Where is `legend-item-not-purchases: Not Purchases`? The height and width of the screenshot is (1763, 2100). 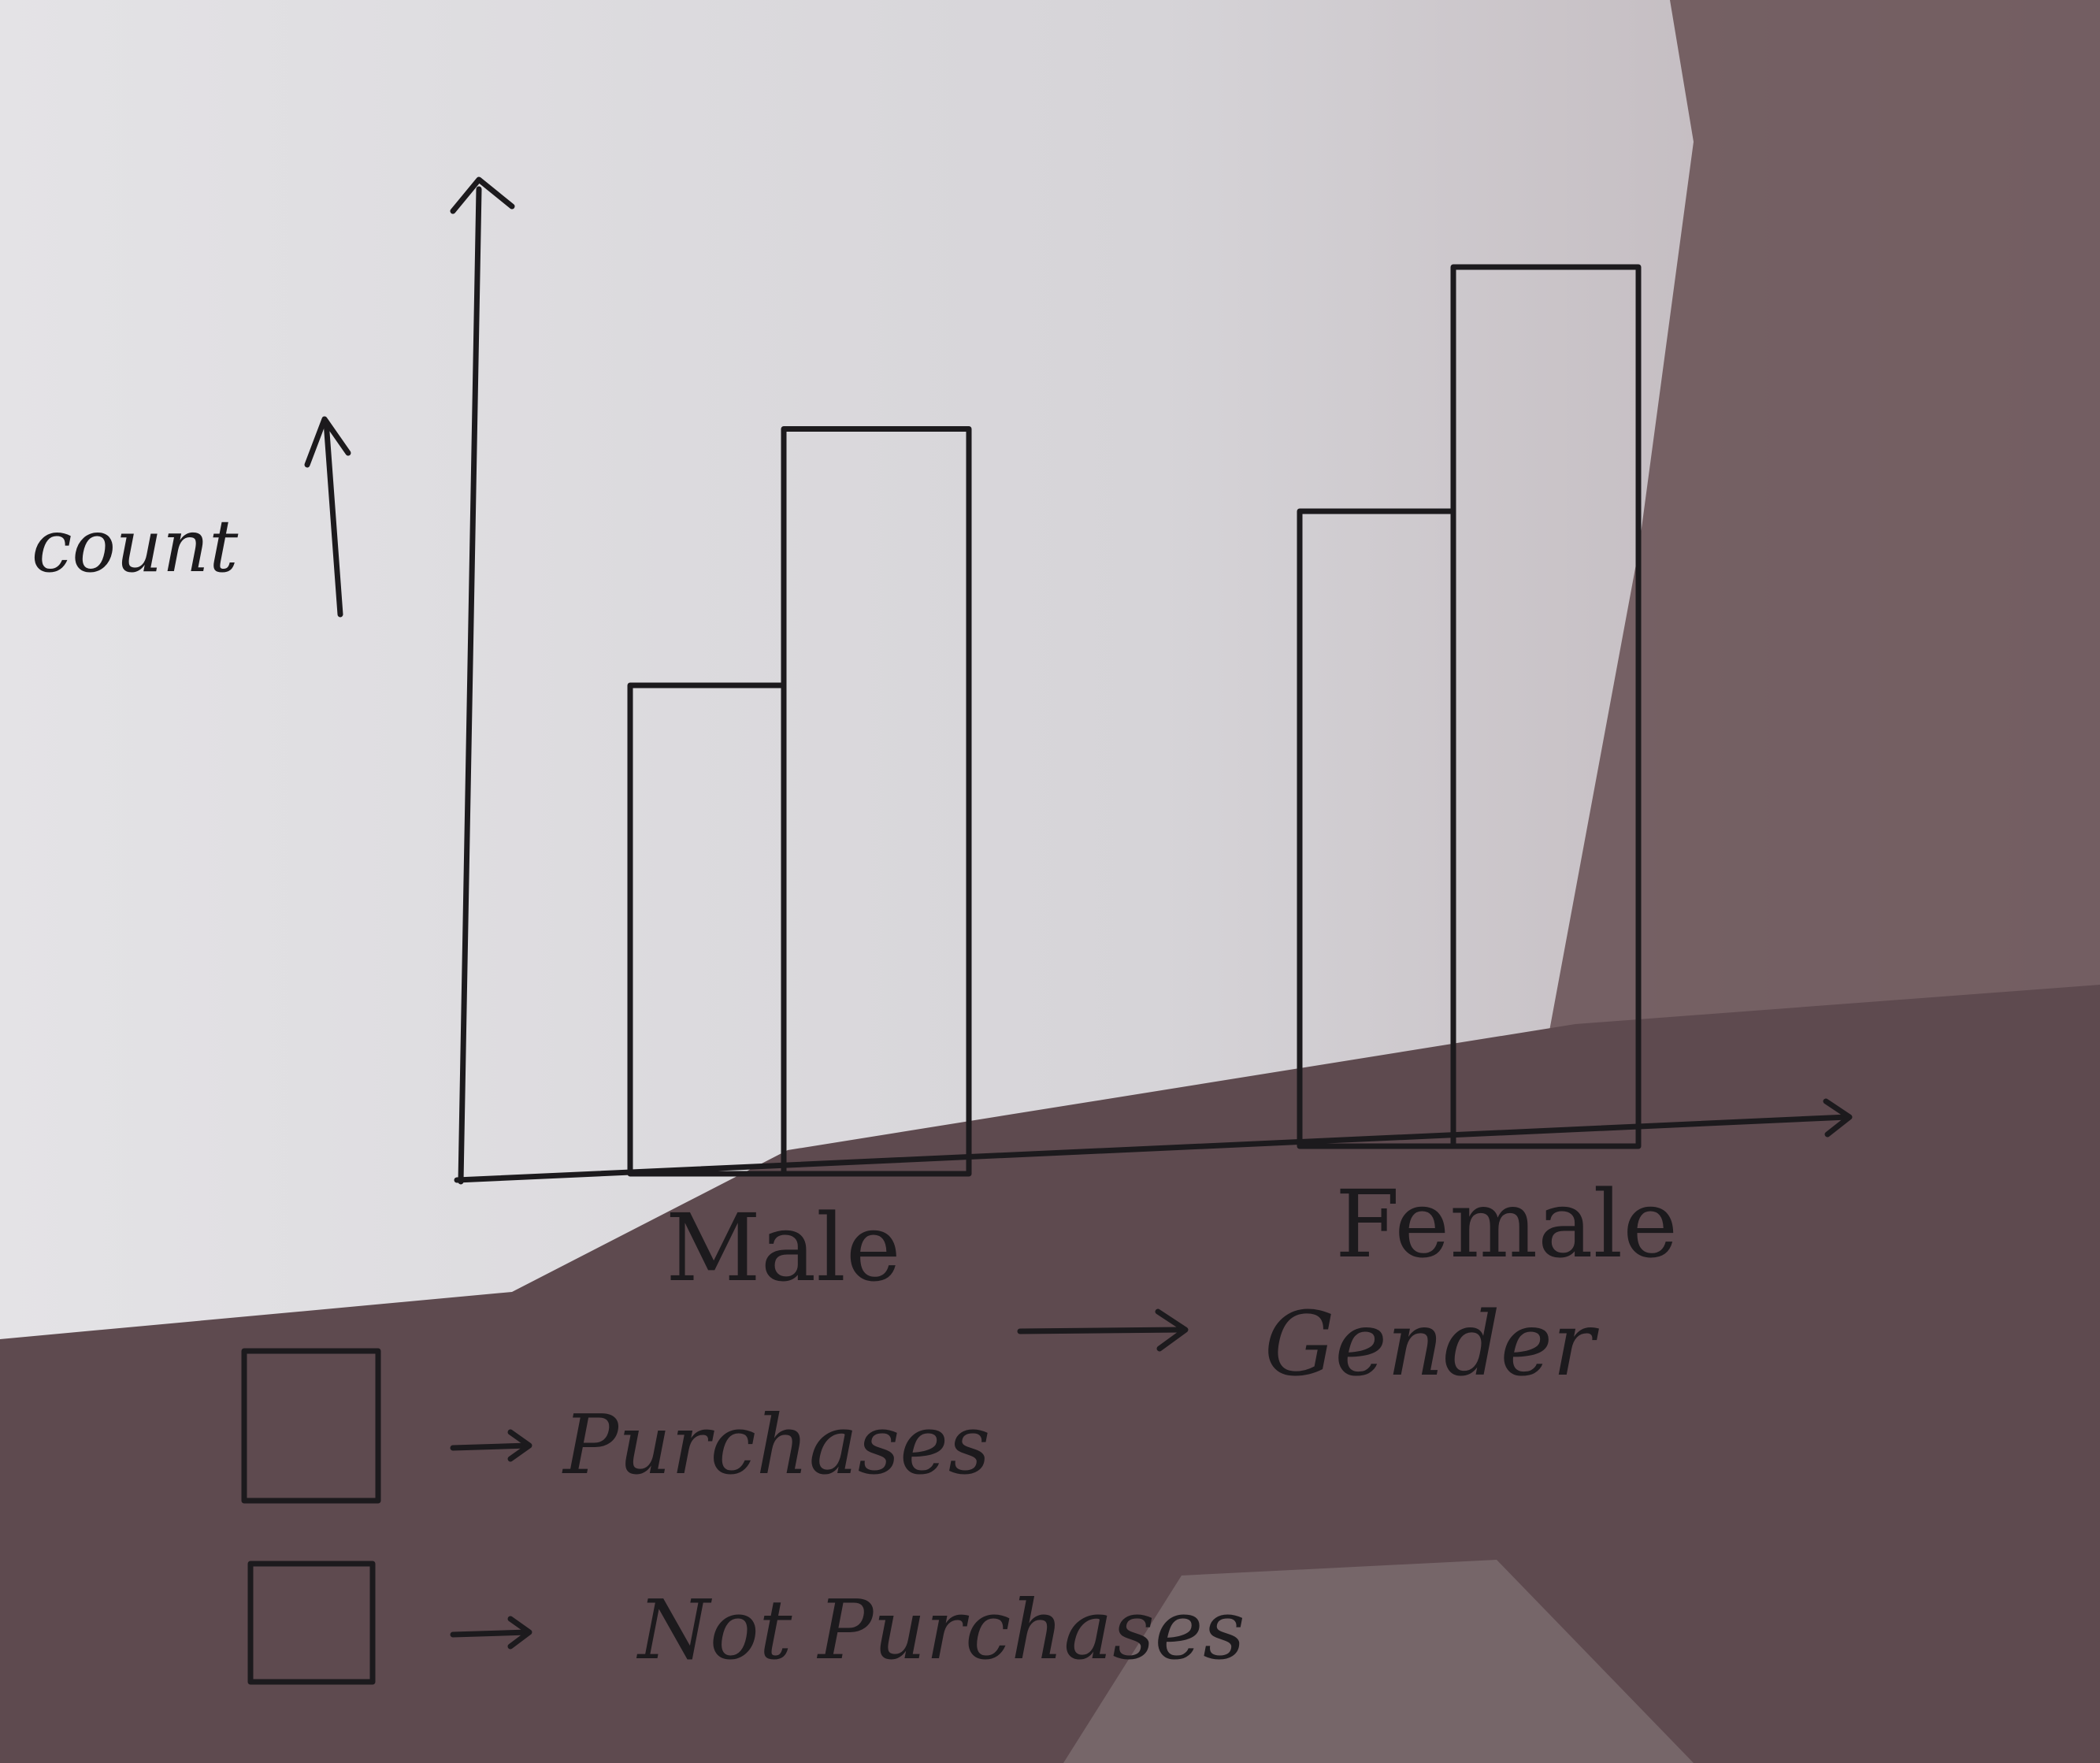
legend-item-not-purchases: Not Purchases is located at coordinates (746, 1623).